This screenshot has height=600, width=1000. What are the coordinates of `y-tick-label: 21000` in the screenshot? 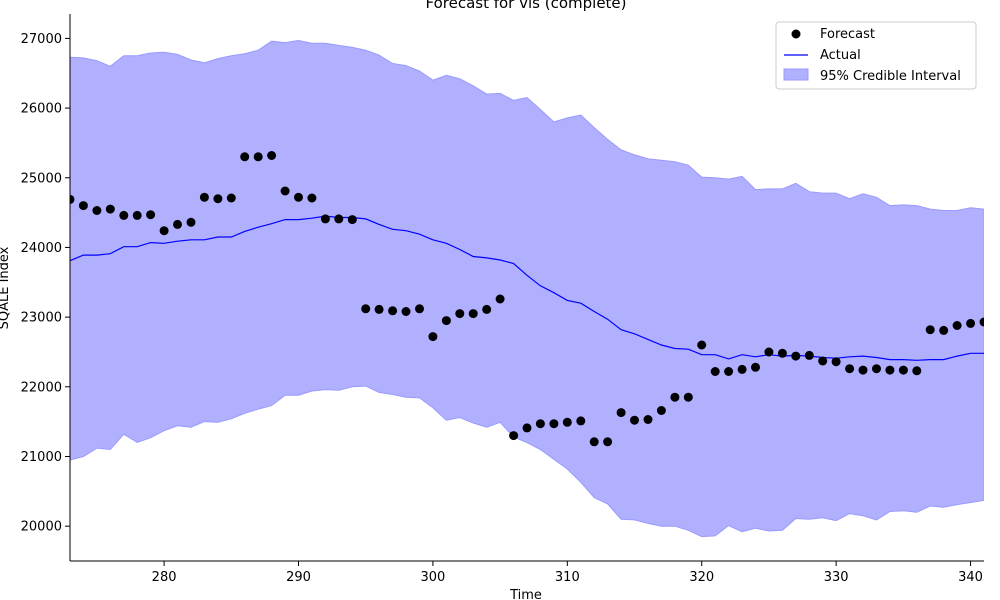 It's located at (41, 457).